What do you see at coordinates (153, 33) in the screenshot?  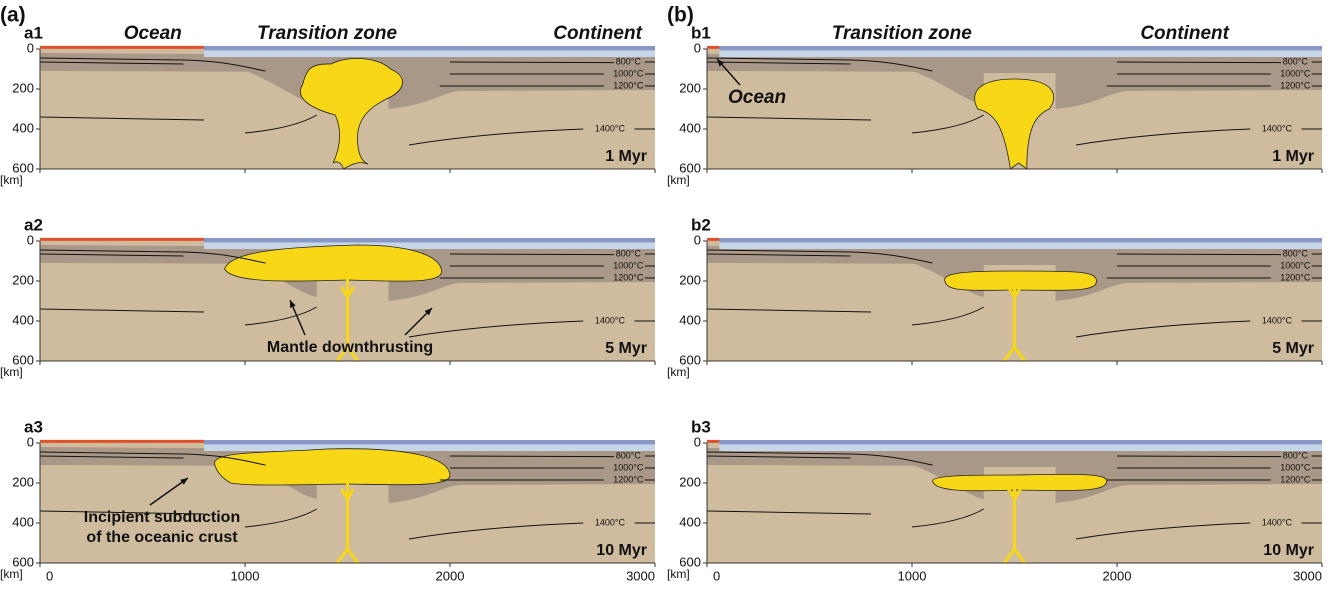 I see `region-label: Ocean` at bounding box center [153, 33].